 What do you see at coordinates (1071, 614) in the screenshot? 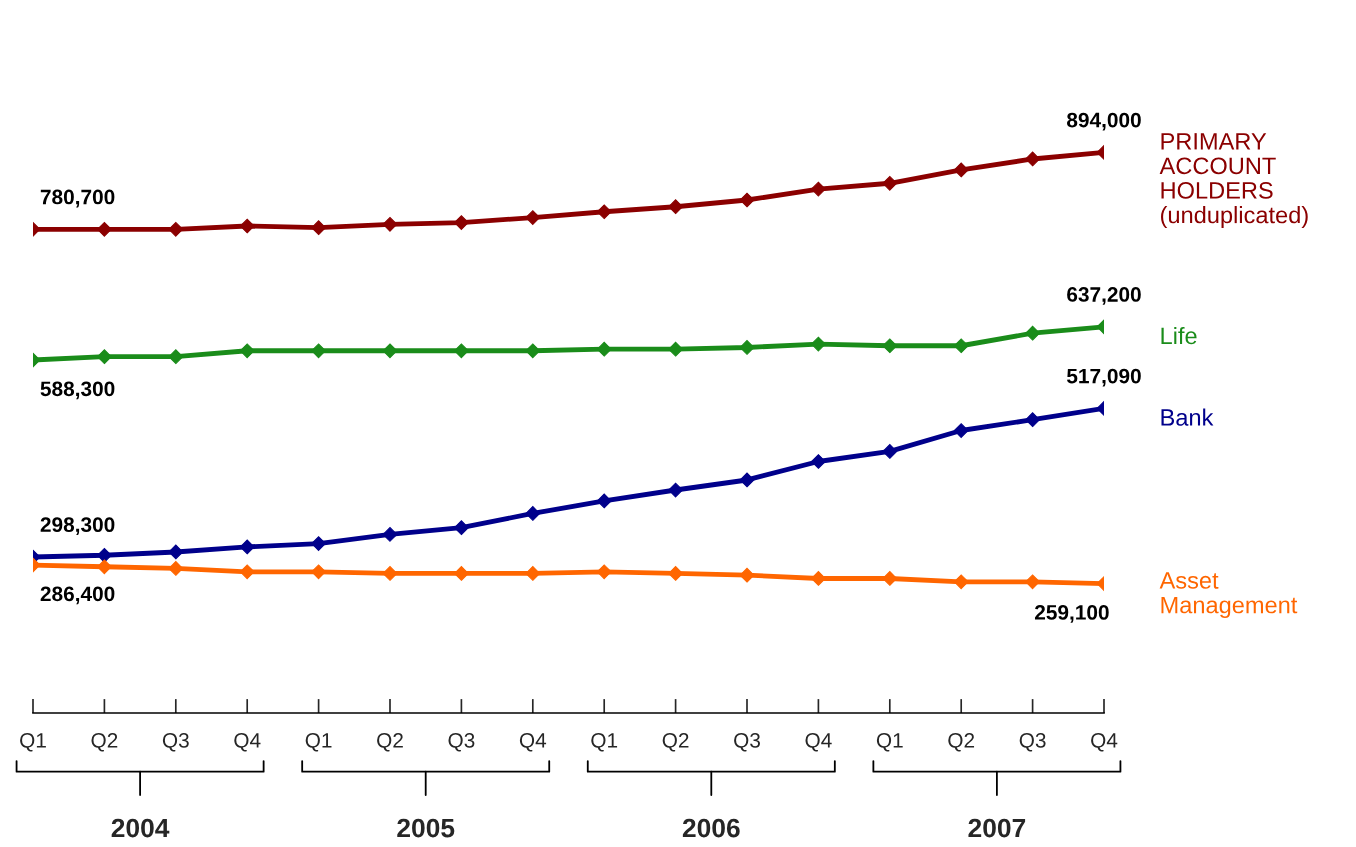
I see `data-label: 259,100` at bounding box center [1071, 614].